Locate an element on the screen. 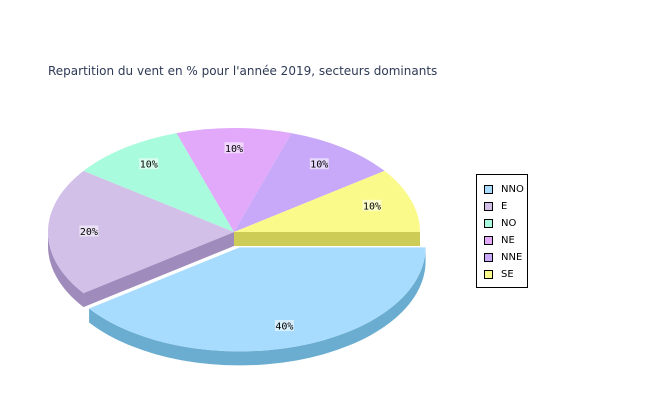 The image size is (650, 400). pie-slice-wall-se is located at coordinates (327, 239).